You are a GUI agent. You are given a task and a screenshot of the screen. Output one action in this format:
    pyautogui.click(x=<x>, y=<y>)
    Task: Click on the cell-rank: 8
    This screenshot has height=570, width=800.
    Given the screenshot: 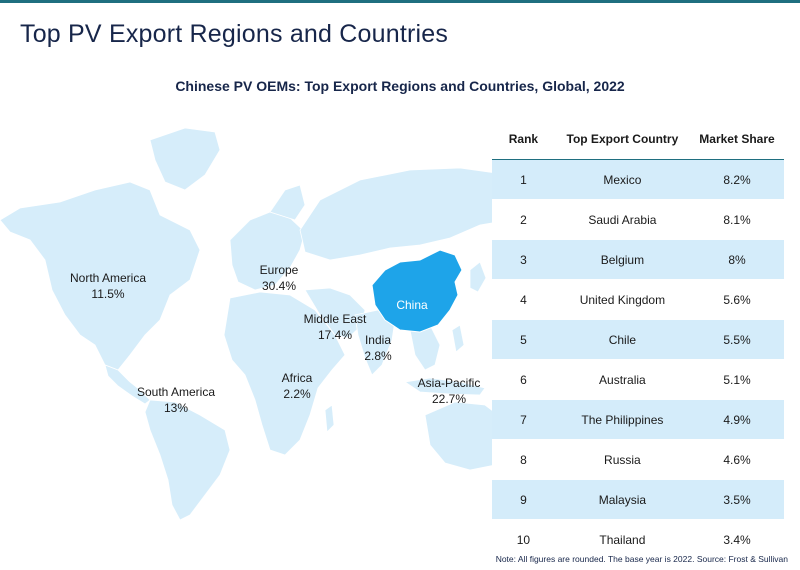 What is the action you would take?
    pyautogui.click(x=523, y=459)
    